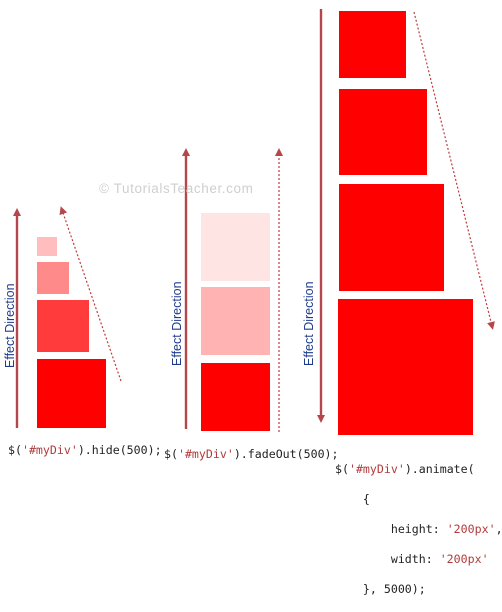 The height and width of the screenshot is (612, 502). I want to click on animate-height-key: height:, so click(391, 529).